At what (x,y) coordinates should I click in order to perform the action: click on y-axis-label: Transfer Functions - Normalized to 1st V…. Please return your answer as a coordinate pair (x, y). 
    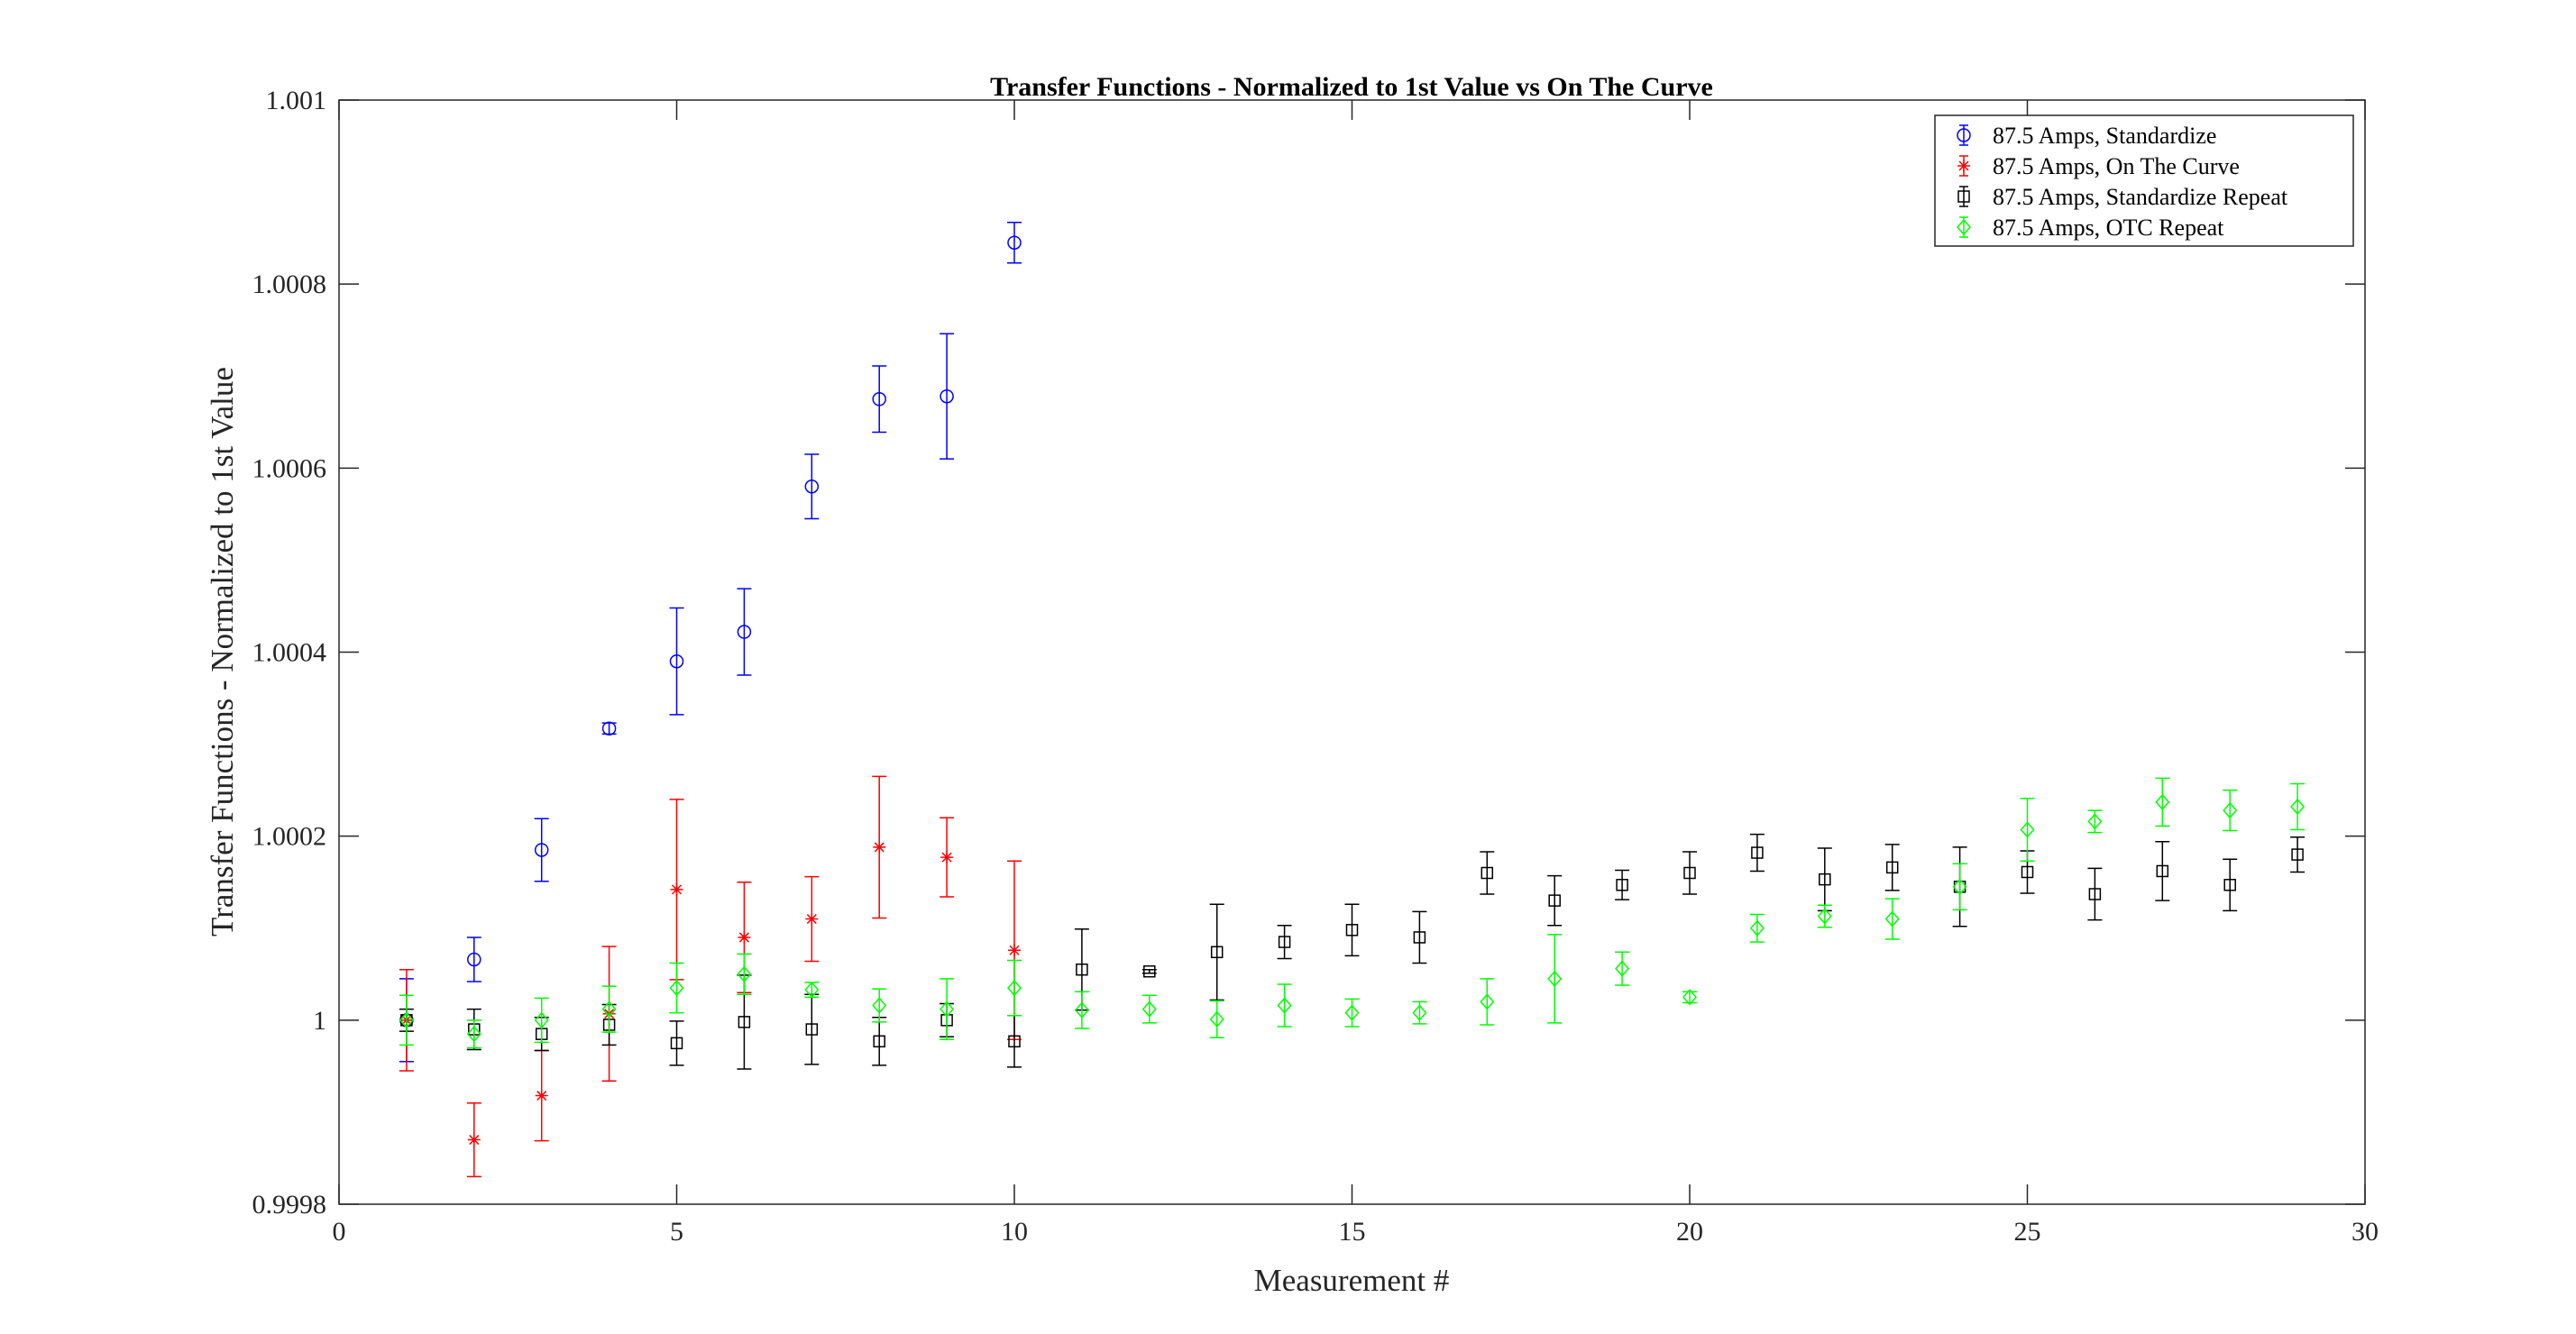
    Looking at the image, I should click on (222, 652).